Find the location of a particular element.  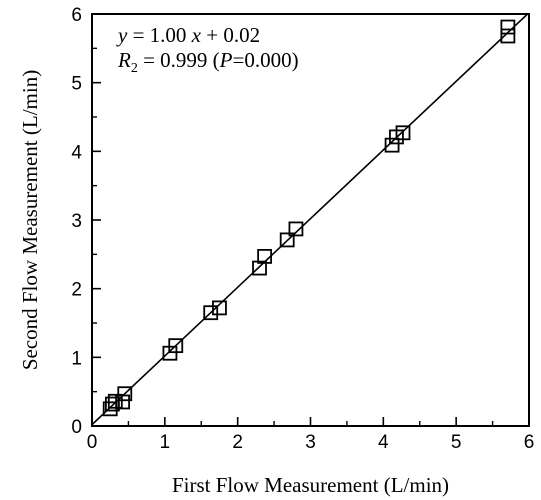

y-tick-label: 5 is located at coordinates (76, 84).